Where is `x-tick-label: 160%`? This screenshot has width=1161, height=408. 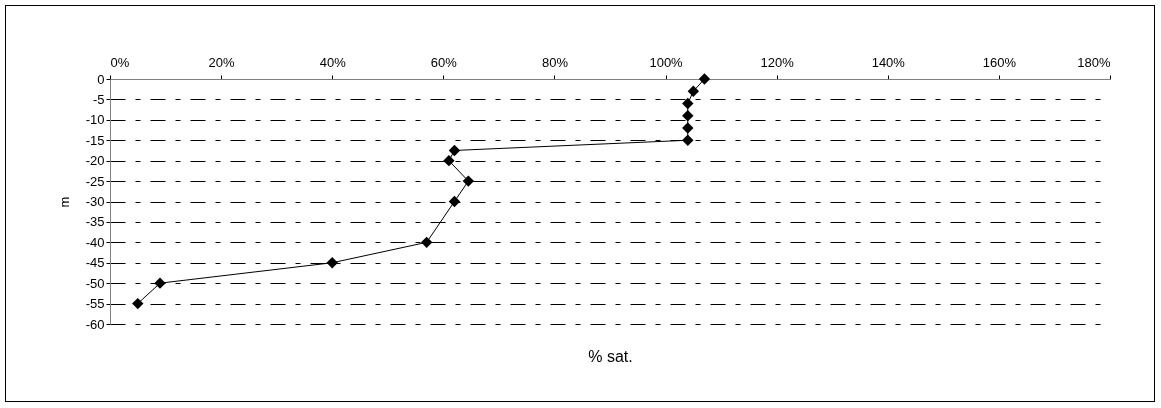 x-tick-label: 160% is located at coordinates (999, 62).